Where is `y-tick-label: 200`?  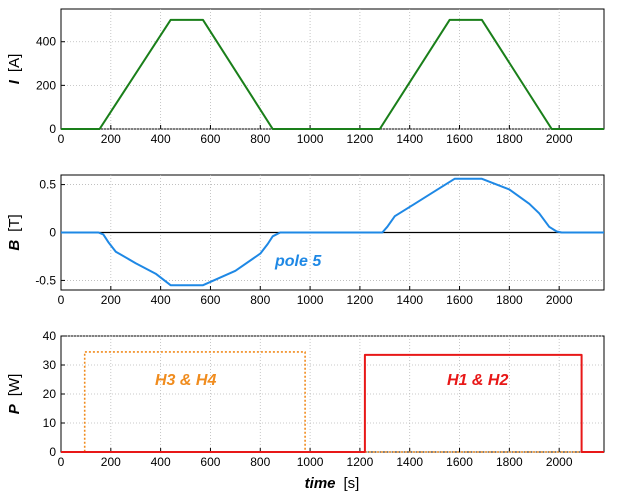
y-tick-label: 200 is located at coordinates (46, 85).